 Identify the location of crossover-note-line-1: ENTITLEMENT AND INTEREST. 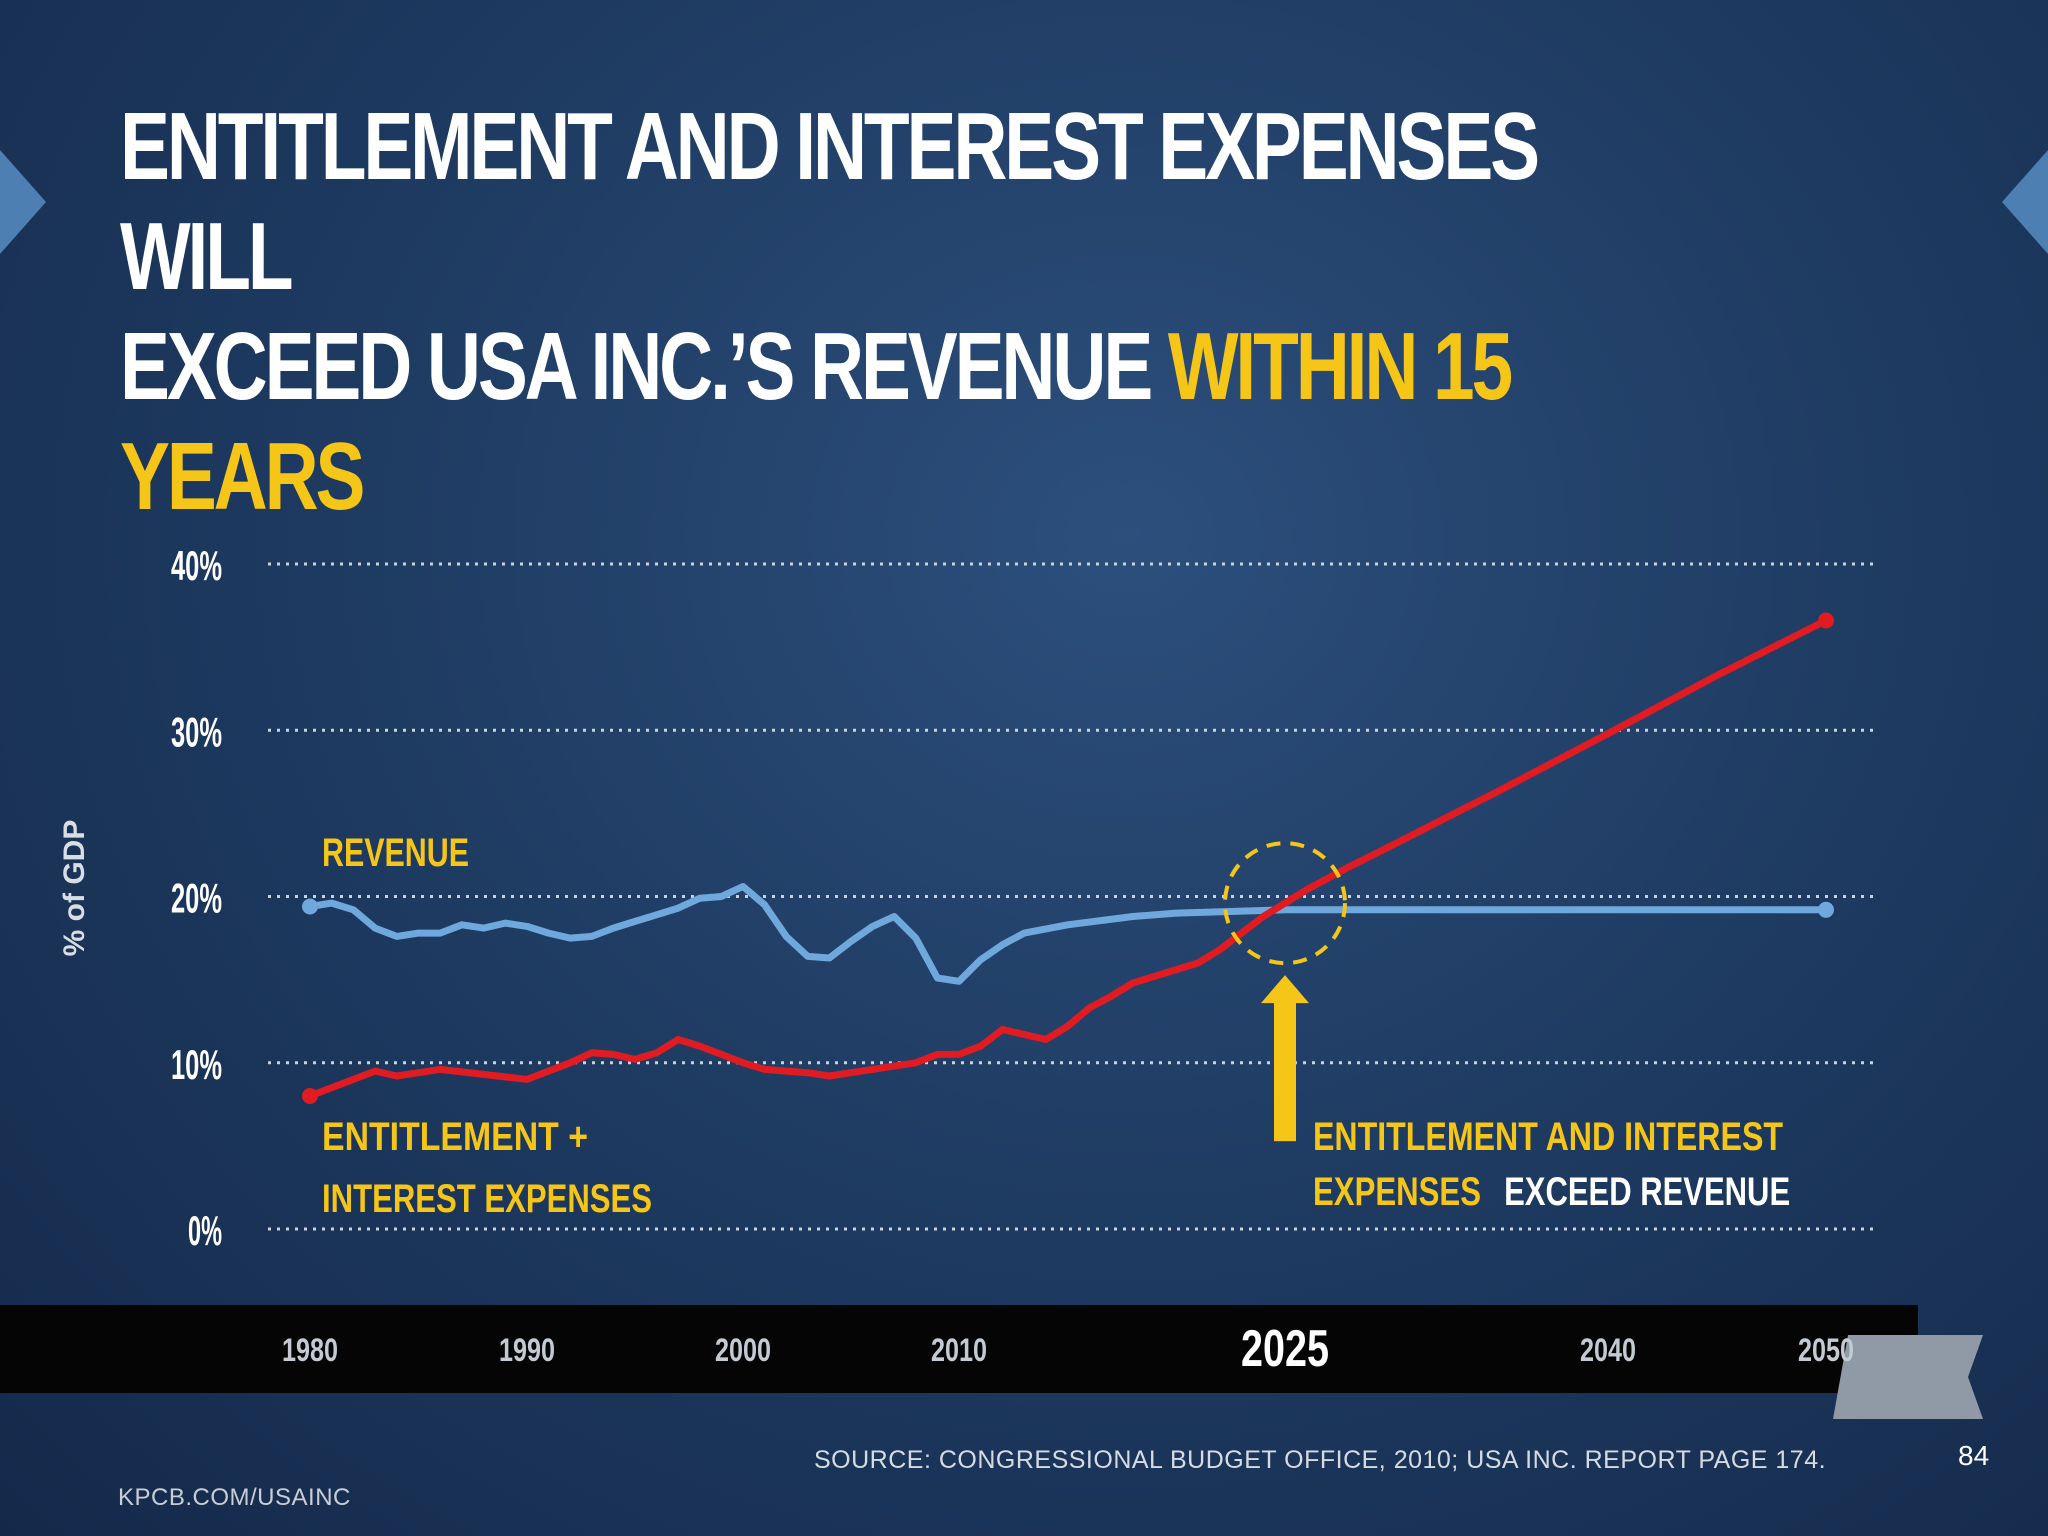
(1548, 1137).